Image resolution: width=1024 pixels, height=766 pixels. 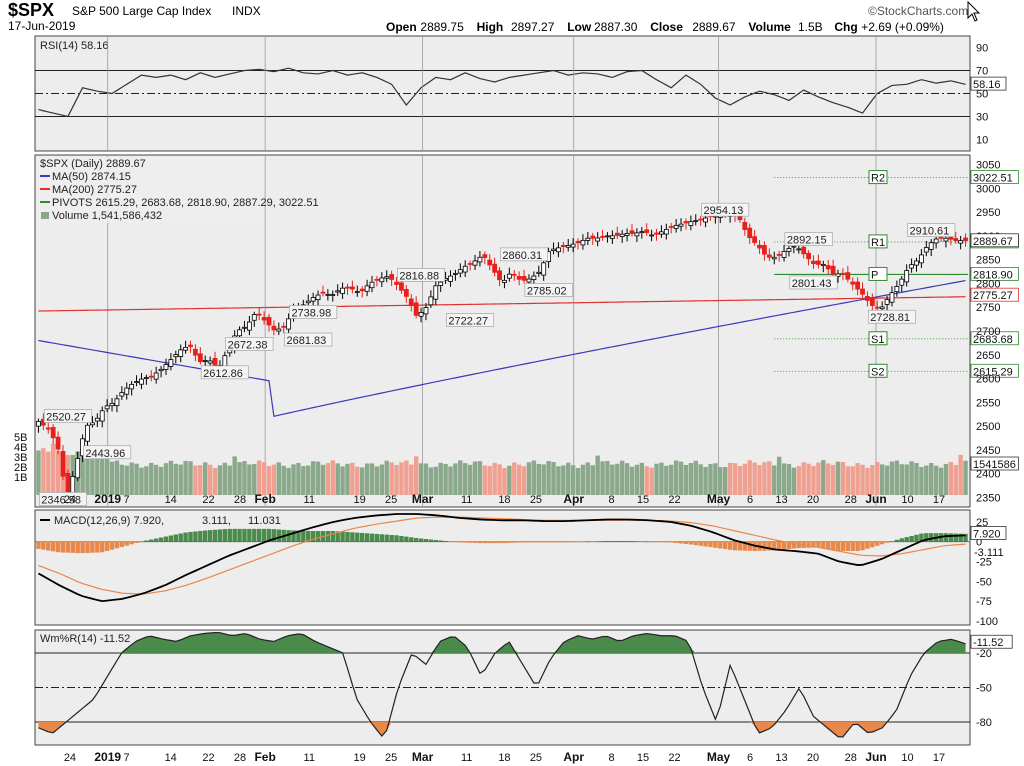 I want to click on price-x-label-4: 22, so click(x=208, y=500).